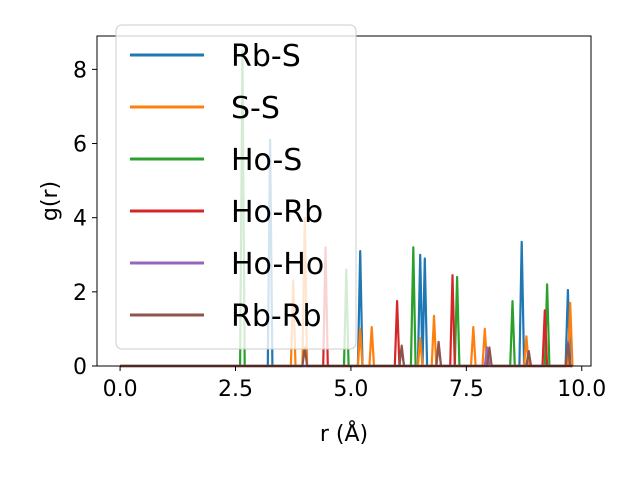 This screenshot has height=480, width=640. I want to click on legend-label: Ho-Rb, so click(277, 212).